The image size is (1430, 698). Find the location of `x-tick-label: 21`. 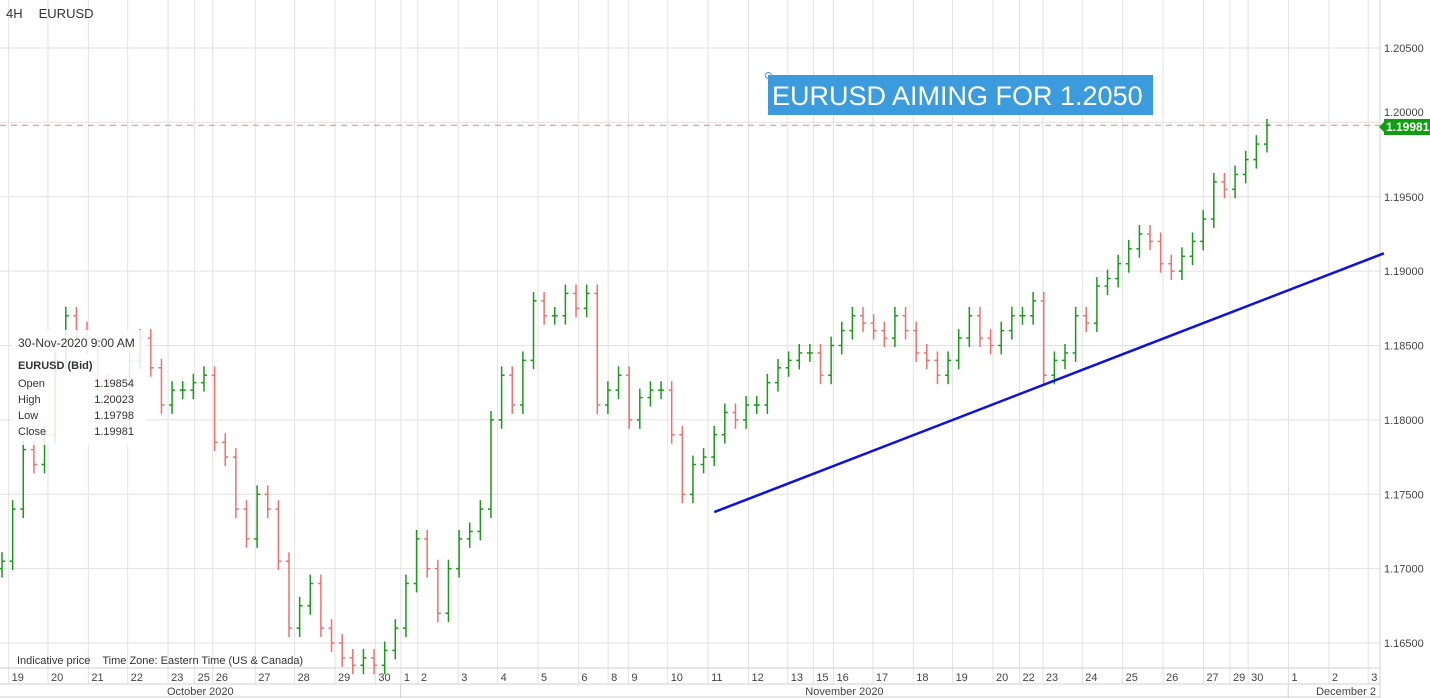

x-tick-label: 21 is located at coordinates (97, 678).